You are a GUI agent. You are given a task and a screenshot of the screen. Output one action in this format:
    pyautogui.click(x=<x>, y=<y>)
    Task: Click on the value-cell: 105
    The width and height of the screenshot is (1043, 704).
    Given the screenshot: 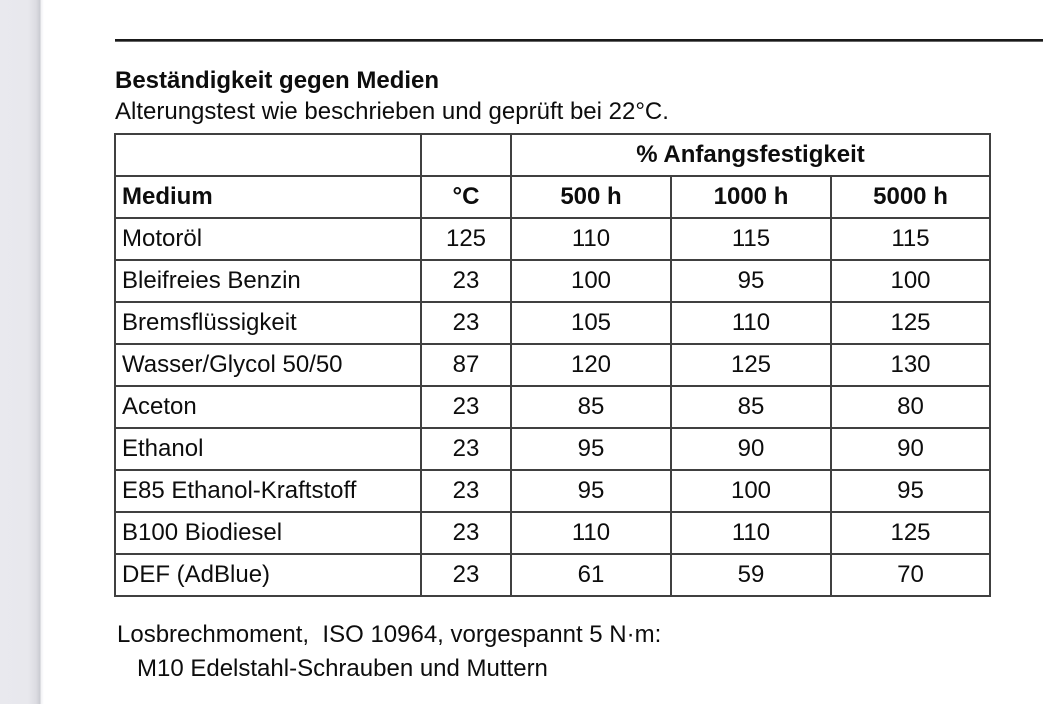 What is the action you would take?
    pyautogui.click(x=591, y=323)
    